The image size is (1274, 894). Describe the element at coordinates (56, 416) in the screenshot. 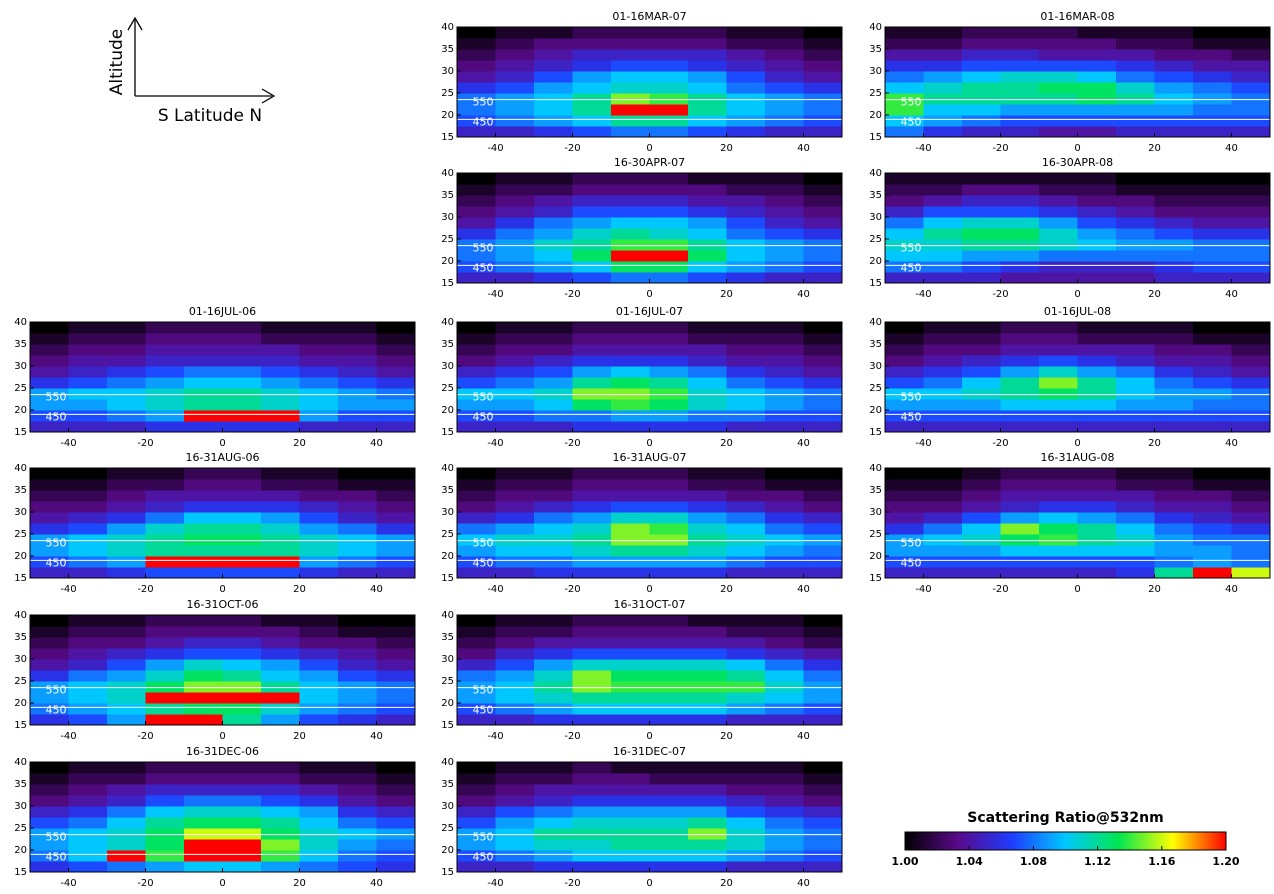

I see `isentrope-label: 450` at that location.